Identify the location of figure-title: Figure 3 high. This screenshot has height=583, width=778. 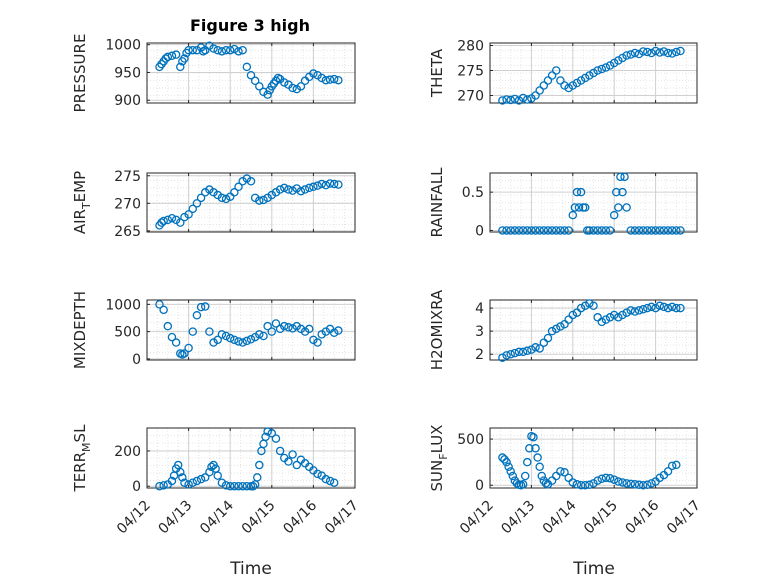
(250, 25).